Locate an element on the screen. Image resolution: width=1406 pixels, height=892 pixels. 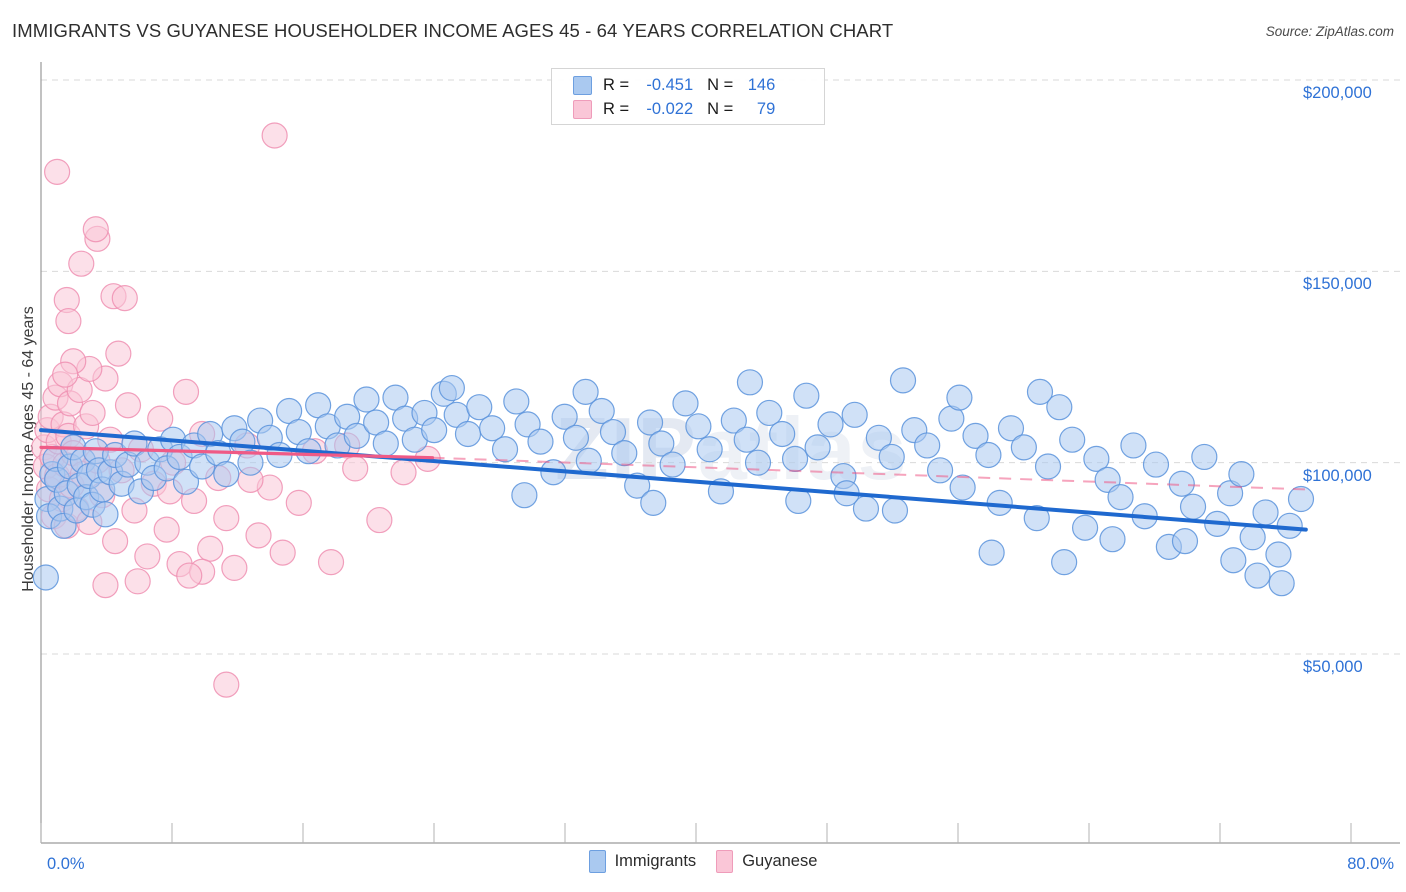
source-attribution: Source: ZipAtlas.com is located at coordinates (1329, 31).